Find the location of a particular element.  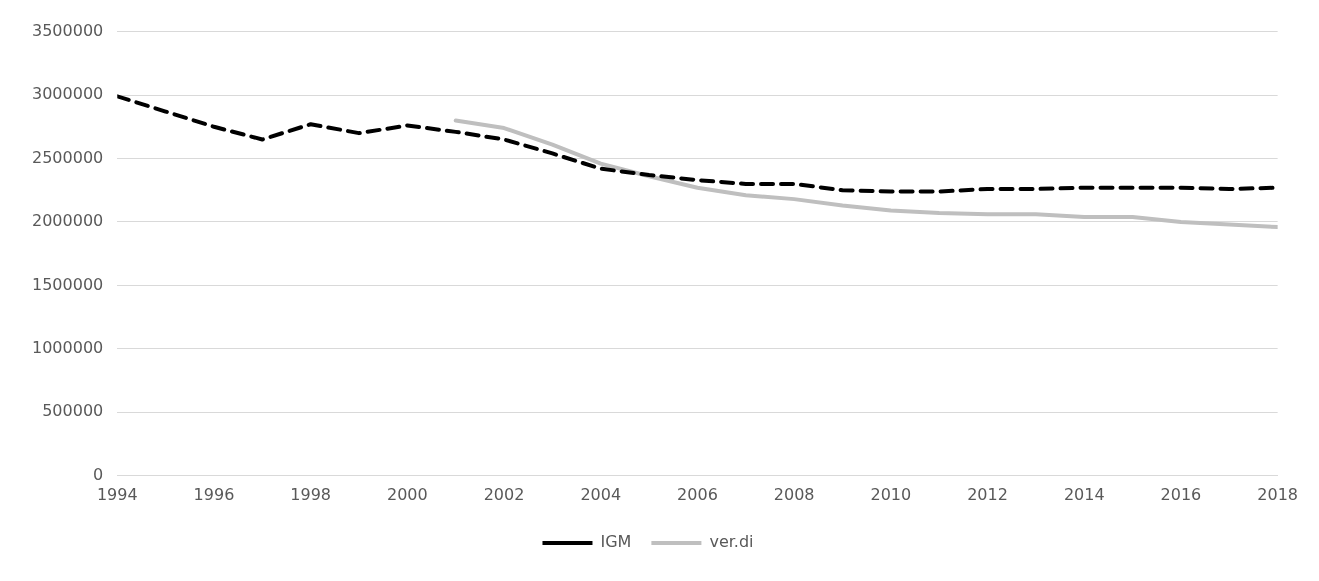

y-tick-label: 3500000 is located at coordinates (67, 30).